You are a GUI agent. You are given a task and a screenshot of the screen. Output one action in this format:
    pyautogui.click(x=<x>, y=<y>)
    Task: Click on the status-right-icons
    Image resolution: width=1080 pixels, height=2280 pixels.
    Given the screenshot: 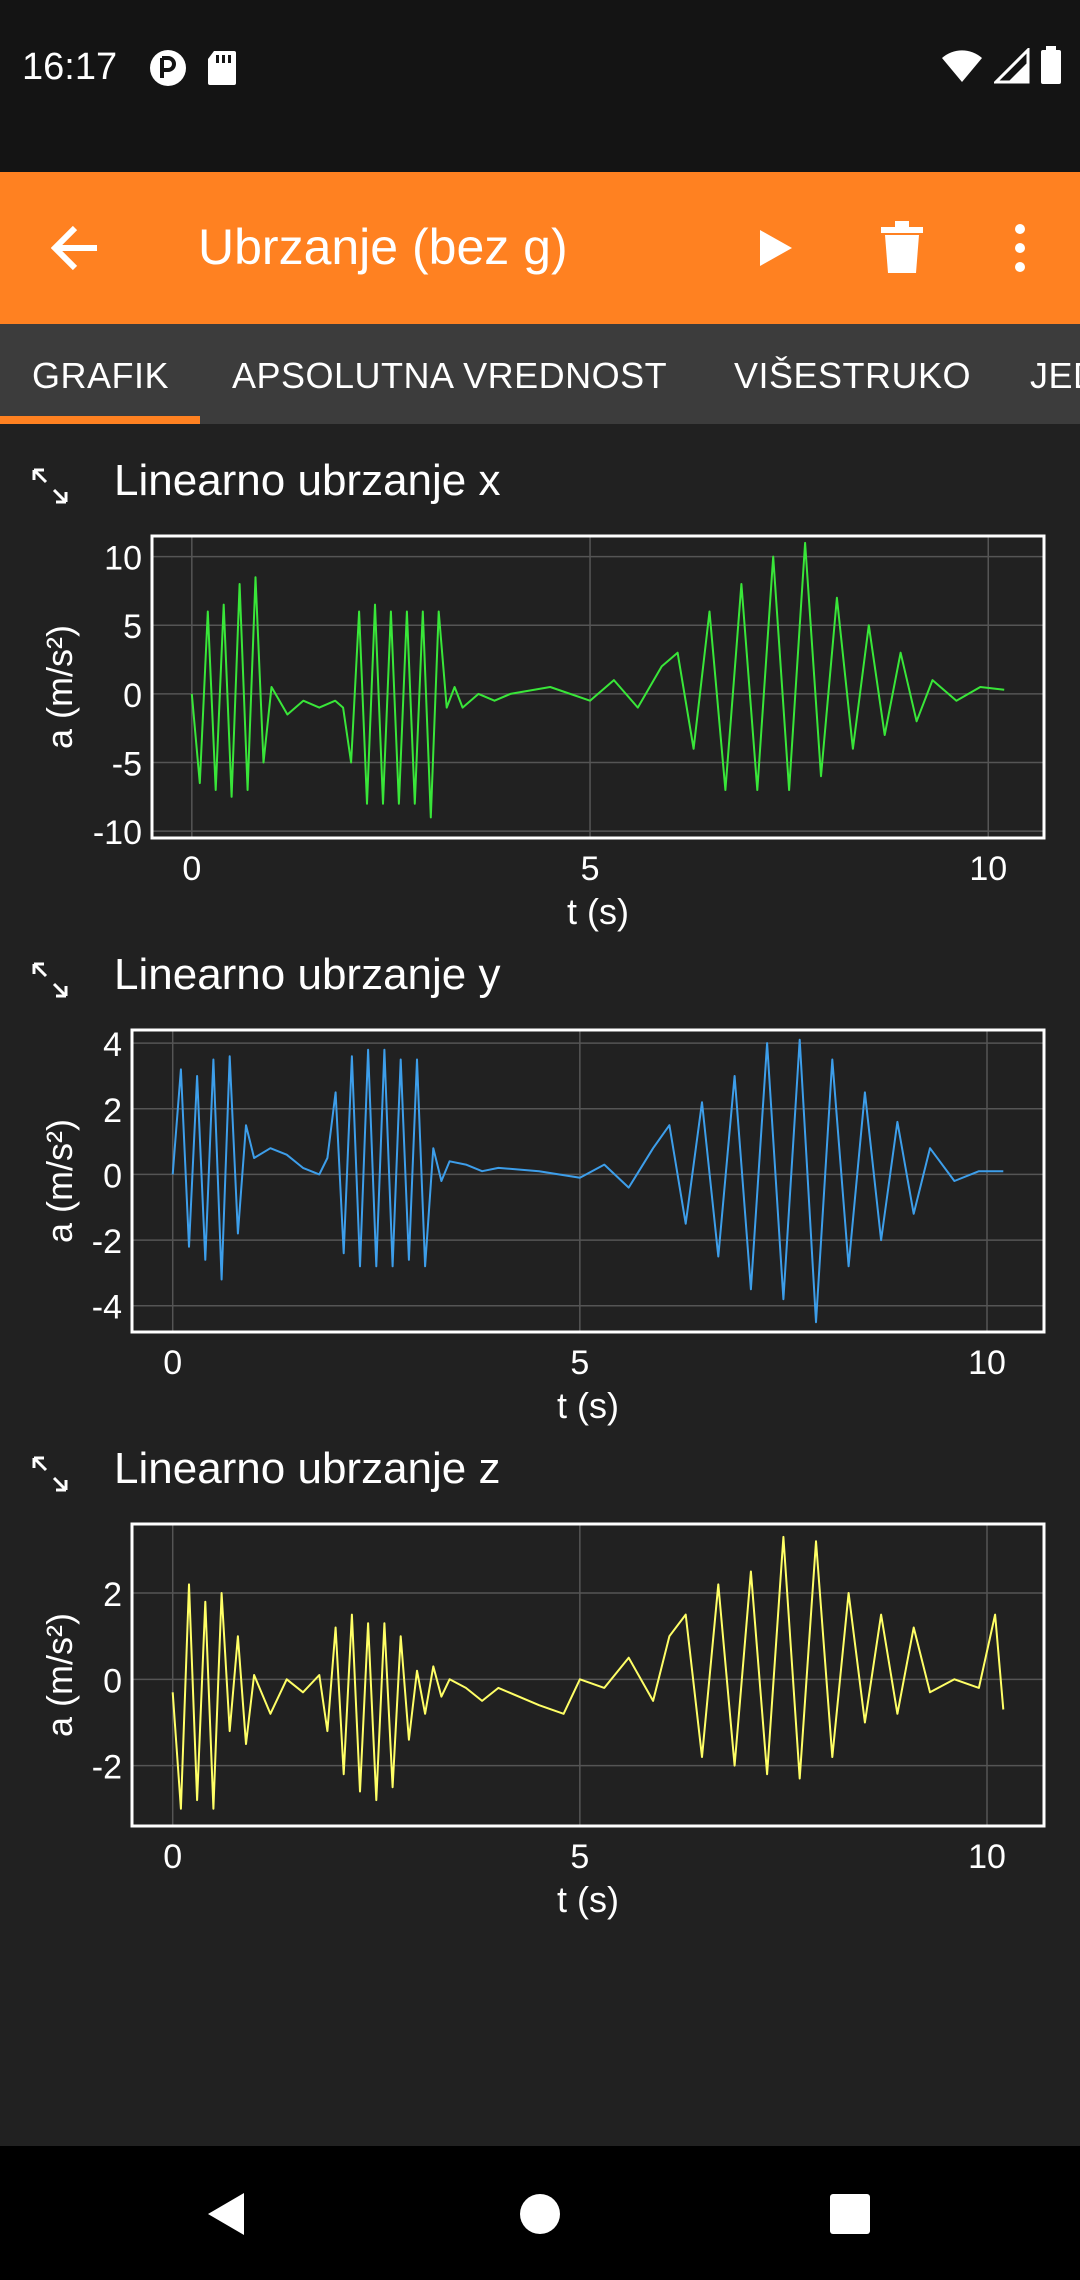 What is the action you would take?
    pyautogui.click(x=1001, y=68)
    